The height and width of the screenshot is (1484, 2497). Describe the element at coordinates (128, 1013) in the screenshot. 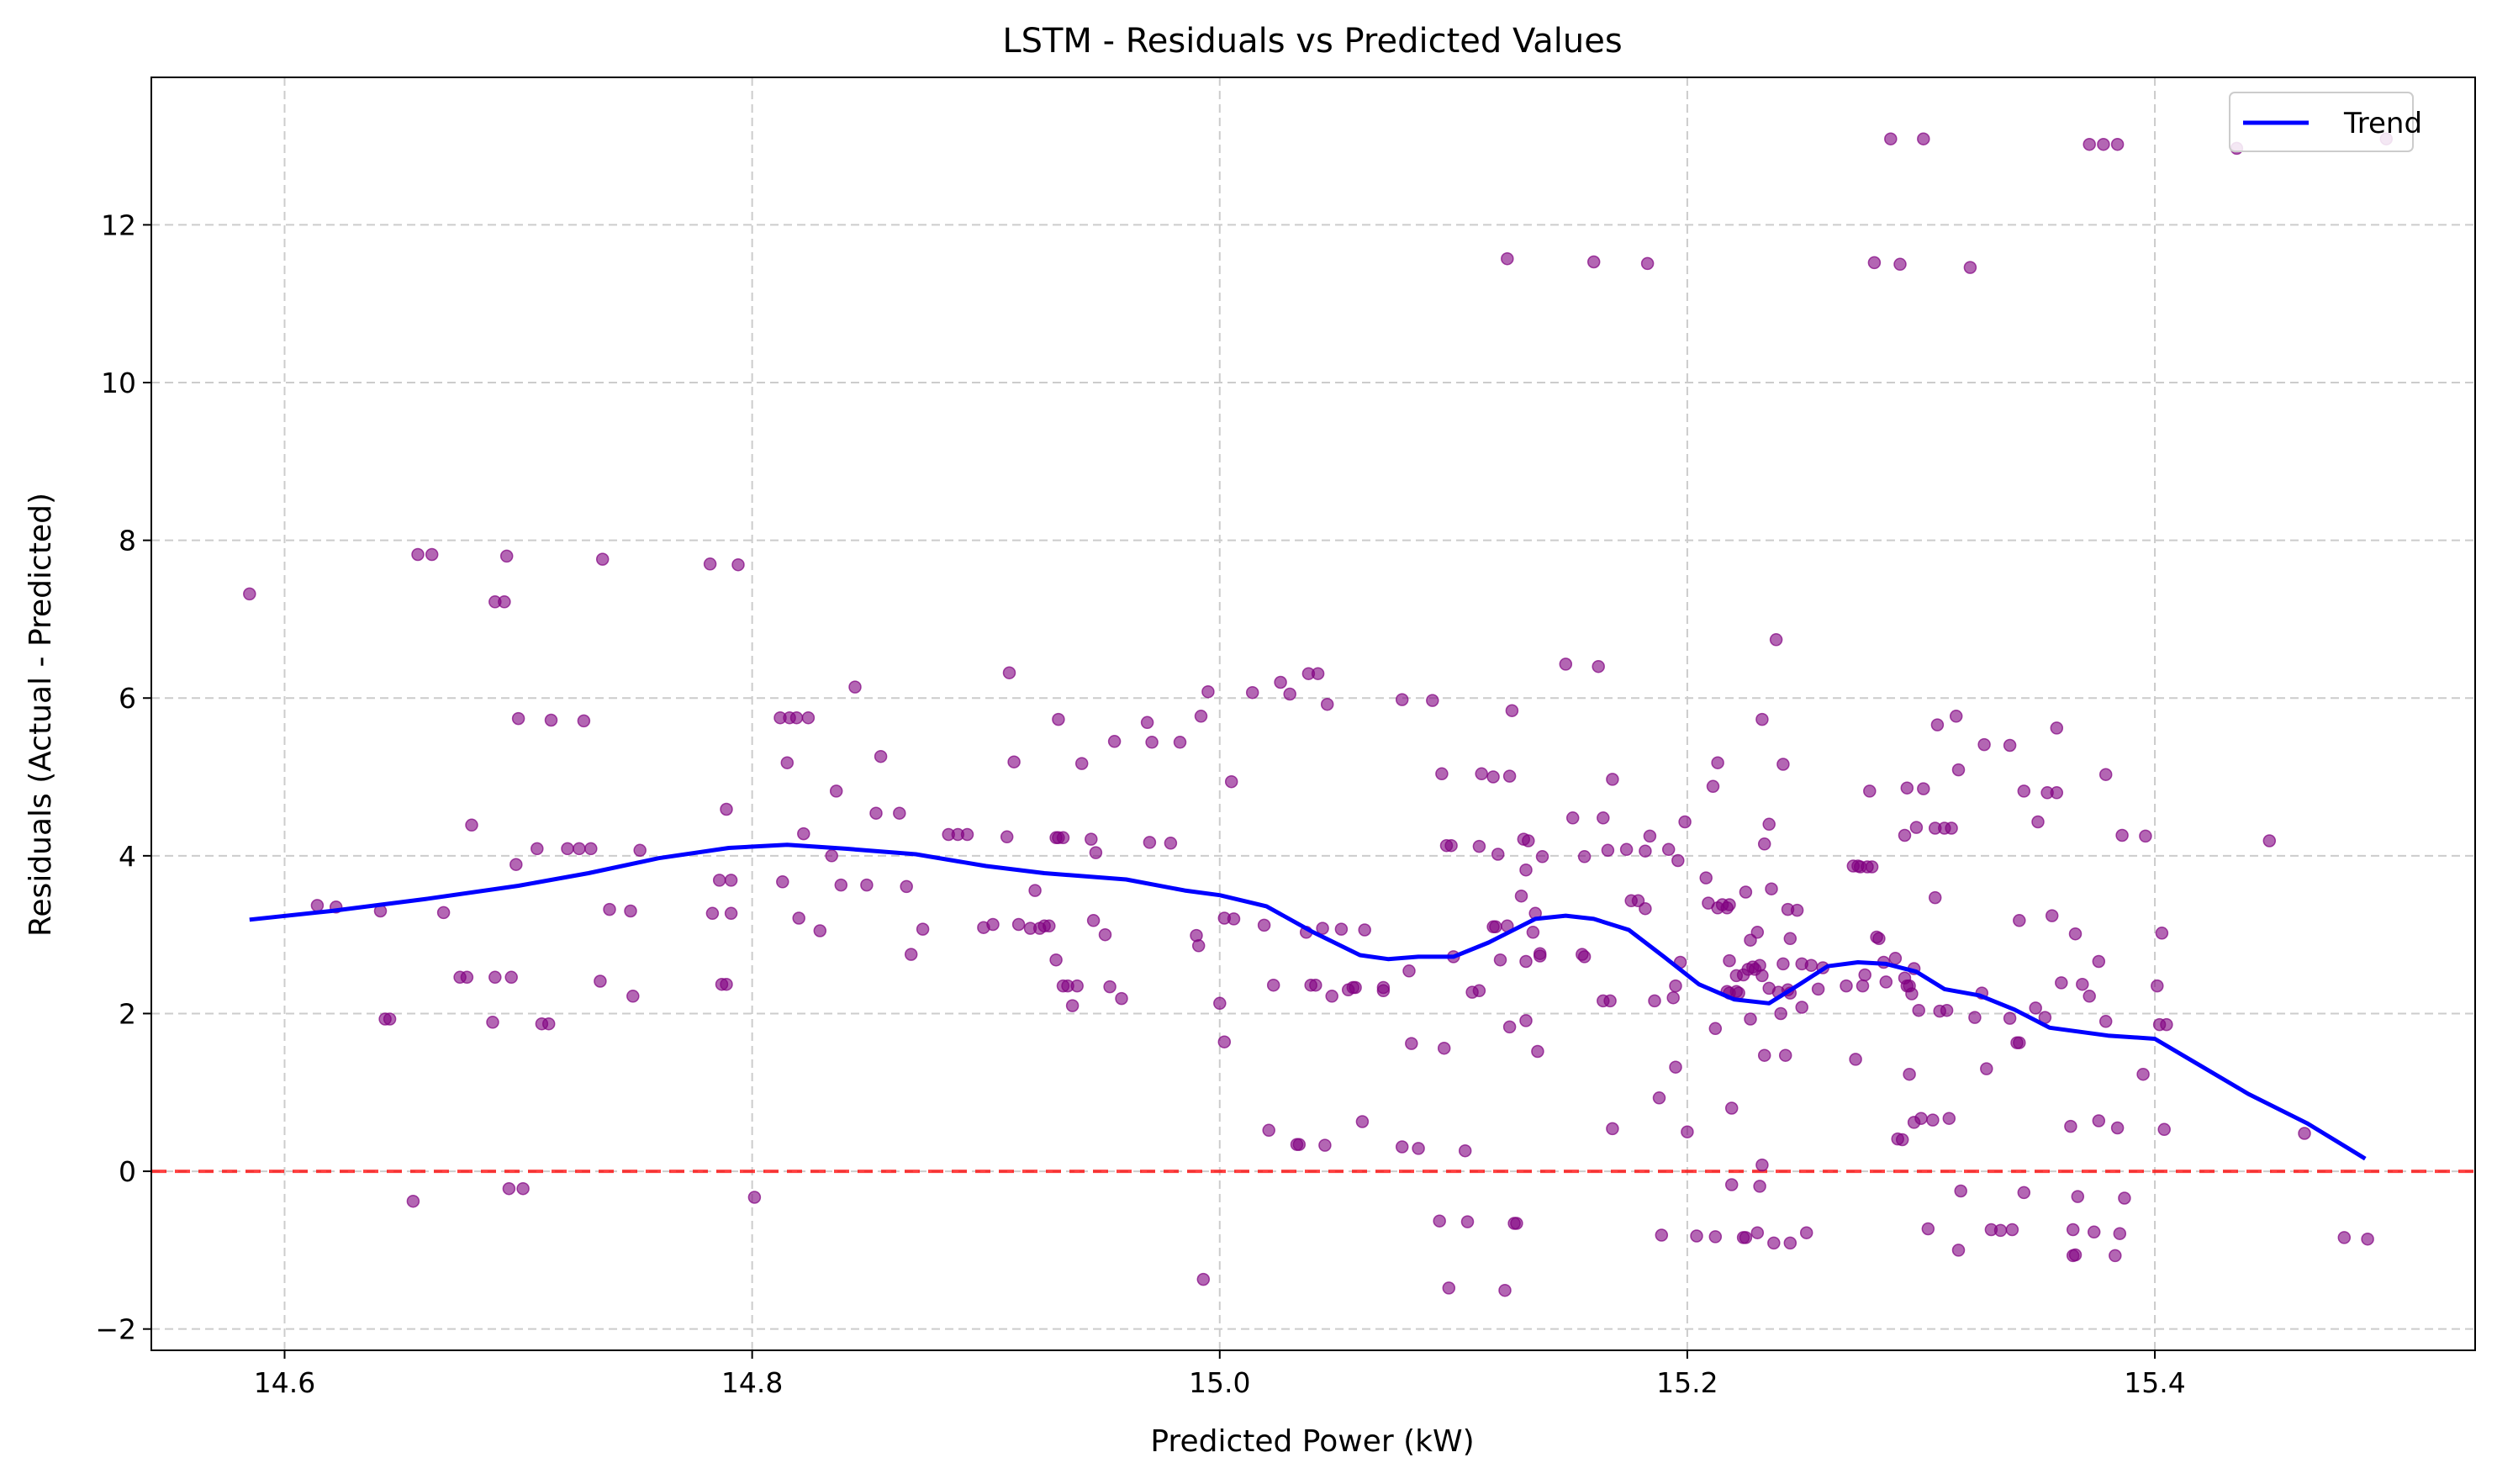

I see `y-tick-label: 2` at that location.